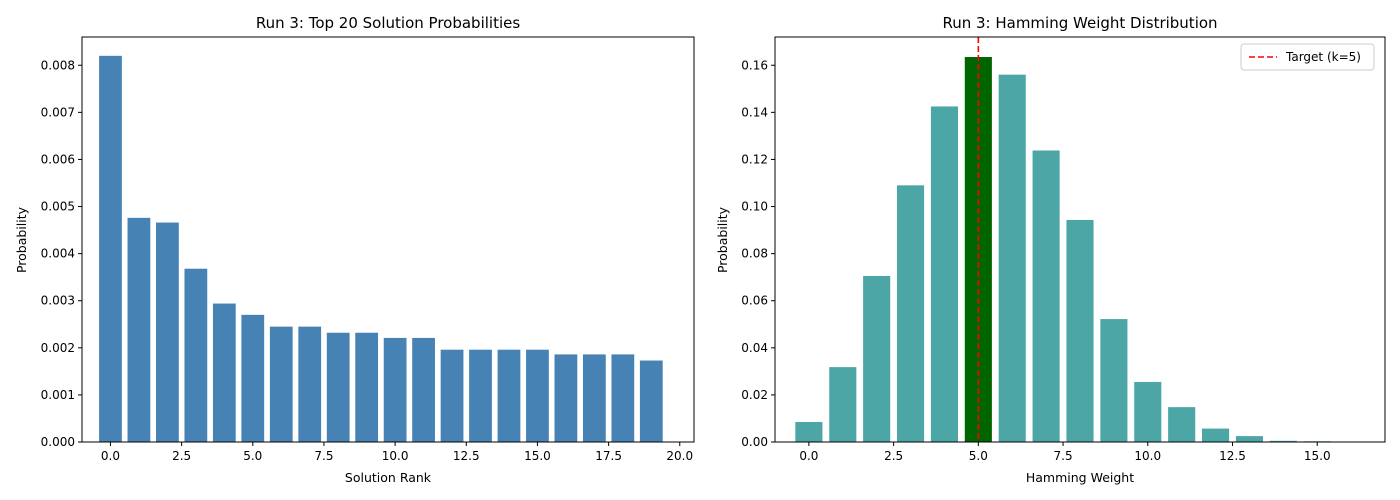 Image resolution: width=1400 pixels, height=500 pixels. I want to click on y-tick-label: 0.16, so click(754, 65).